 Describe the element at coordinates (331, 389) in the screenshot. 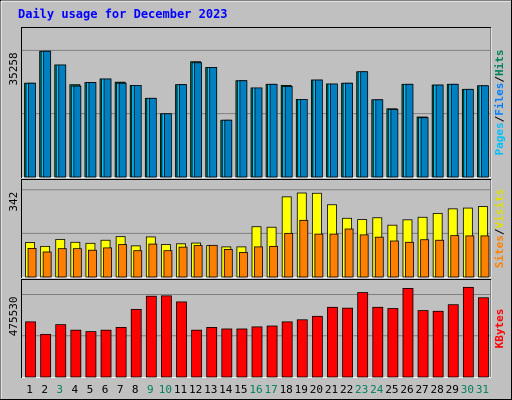

I see `day-label-21: 21` at that location.